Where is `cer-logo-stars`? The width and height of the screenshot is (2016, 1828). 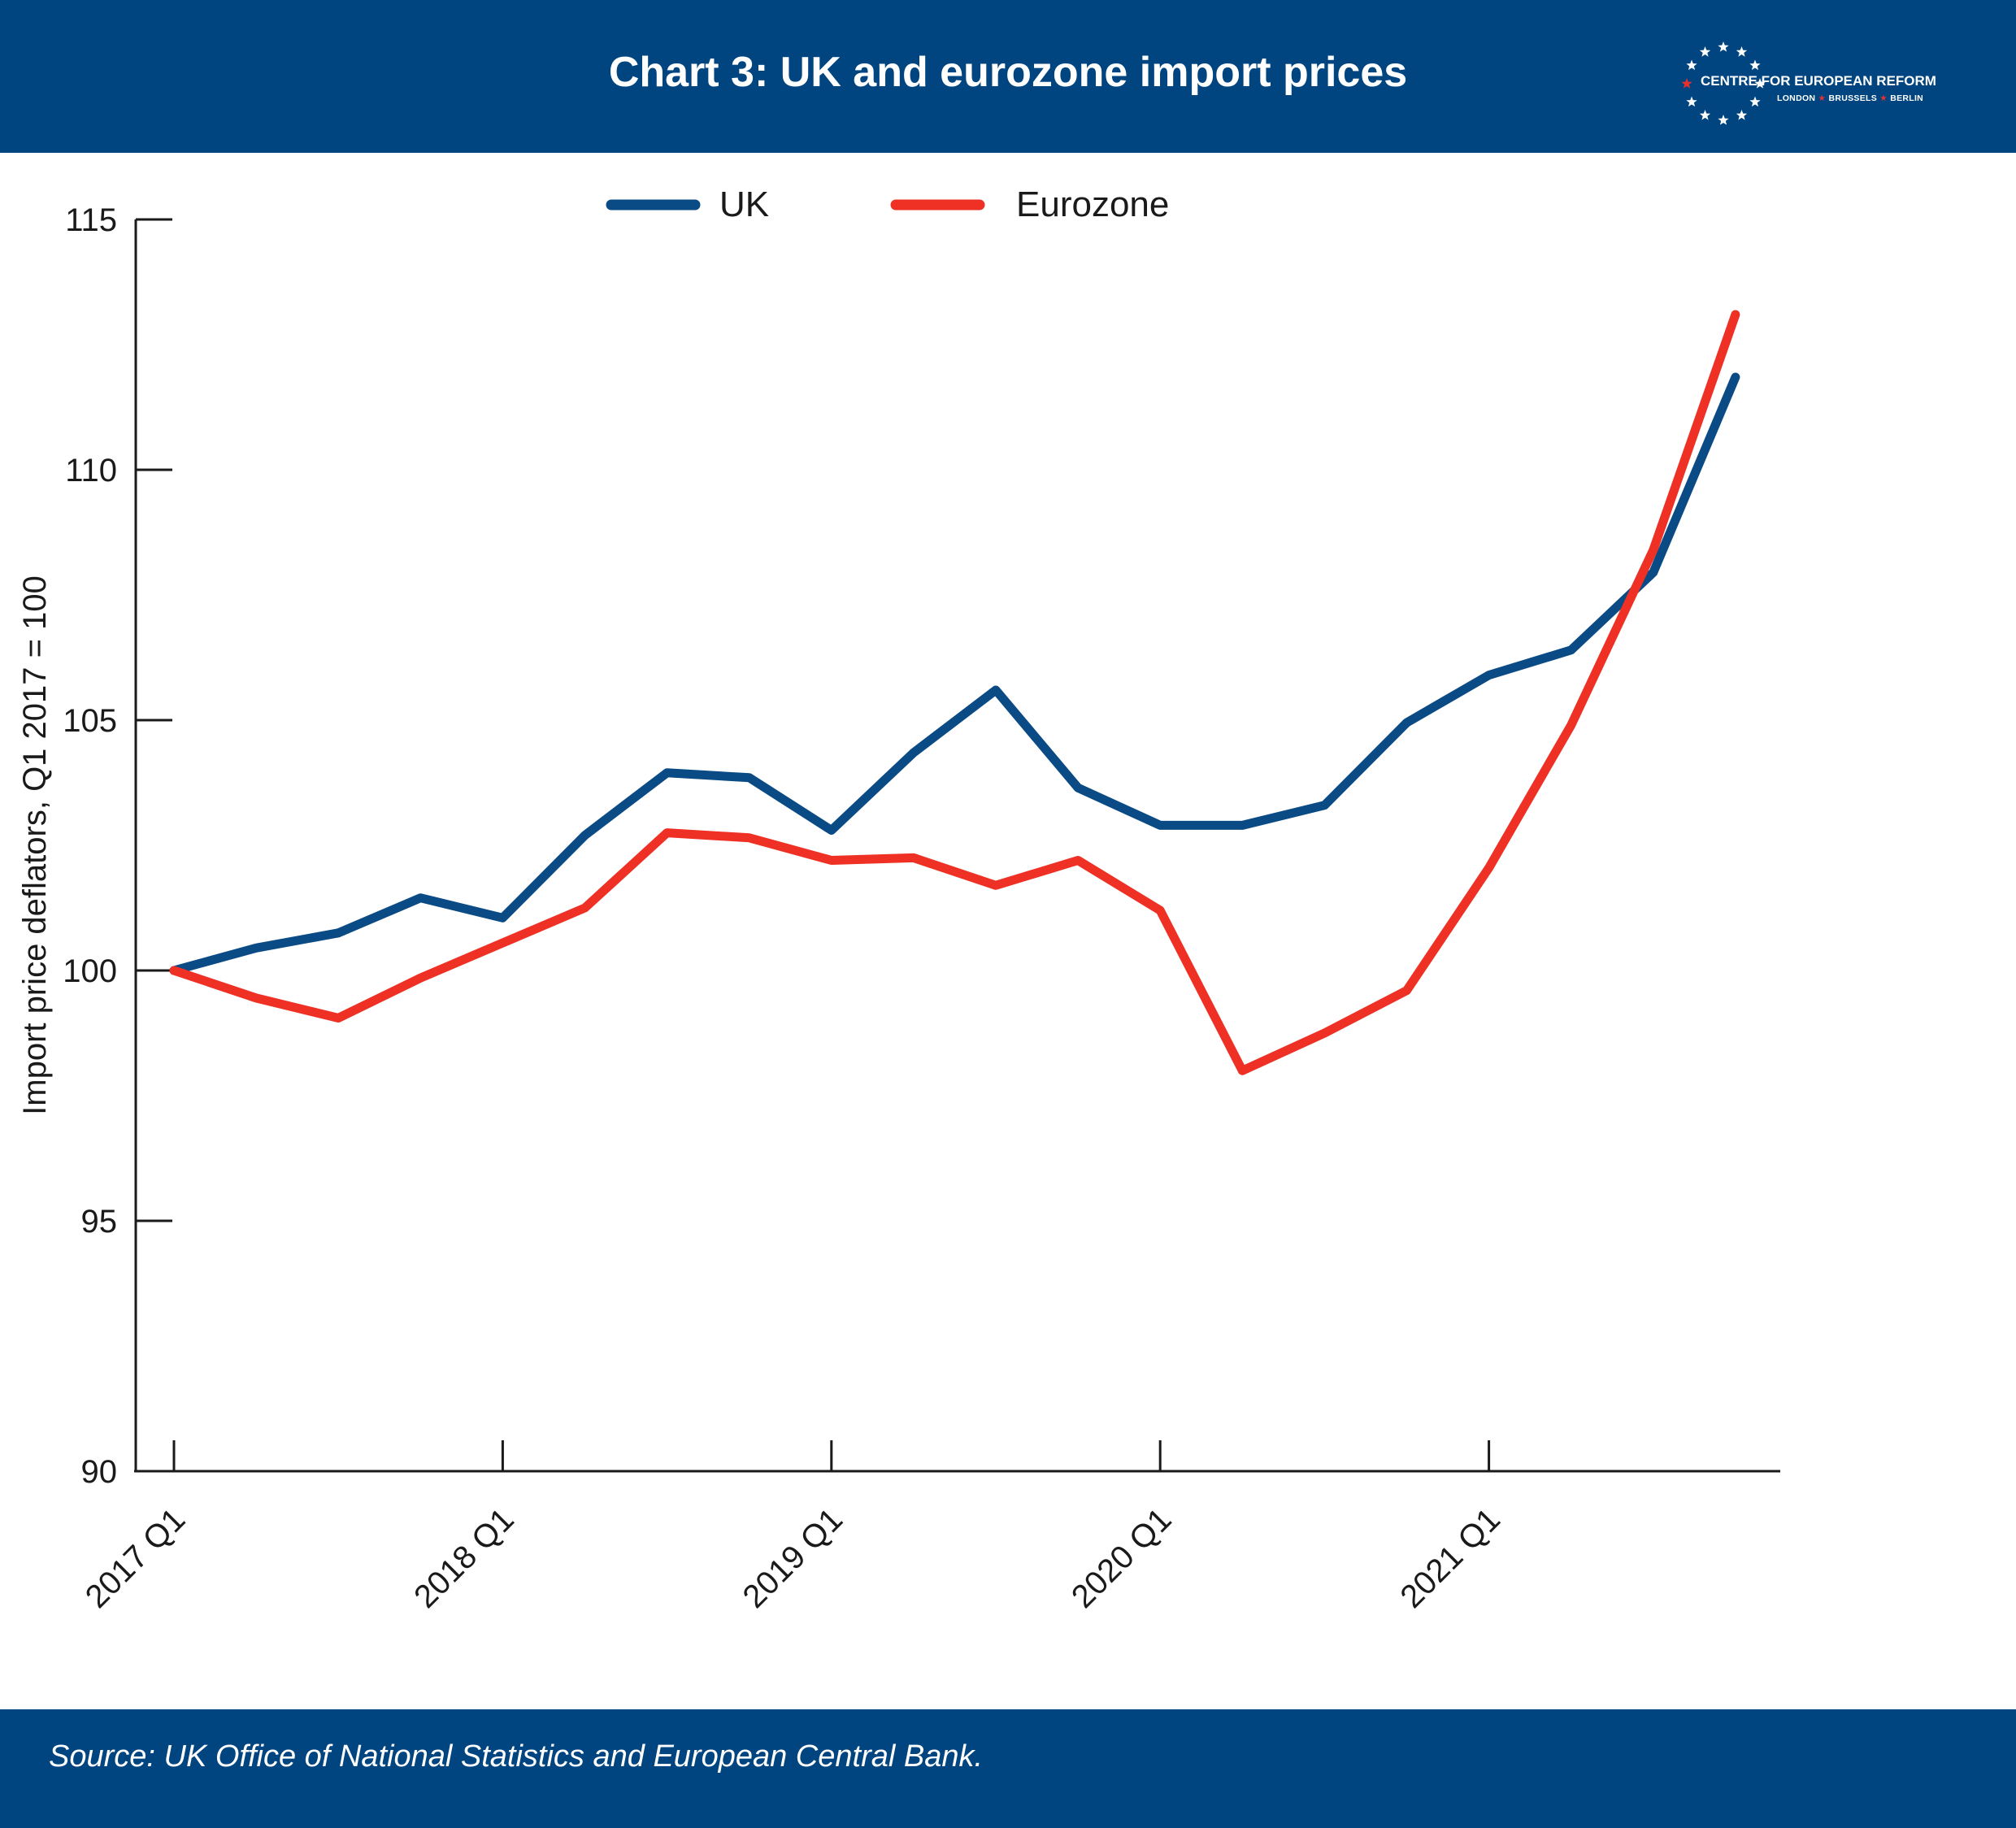
cer-logo-stars is located at coordinates (1723, 83).